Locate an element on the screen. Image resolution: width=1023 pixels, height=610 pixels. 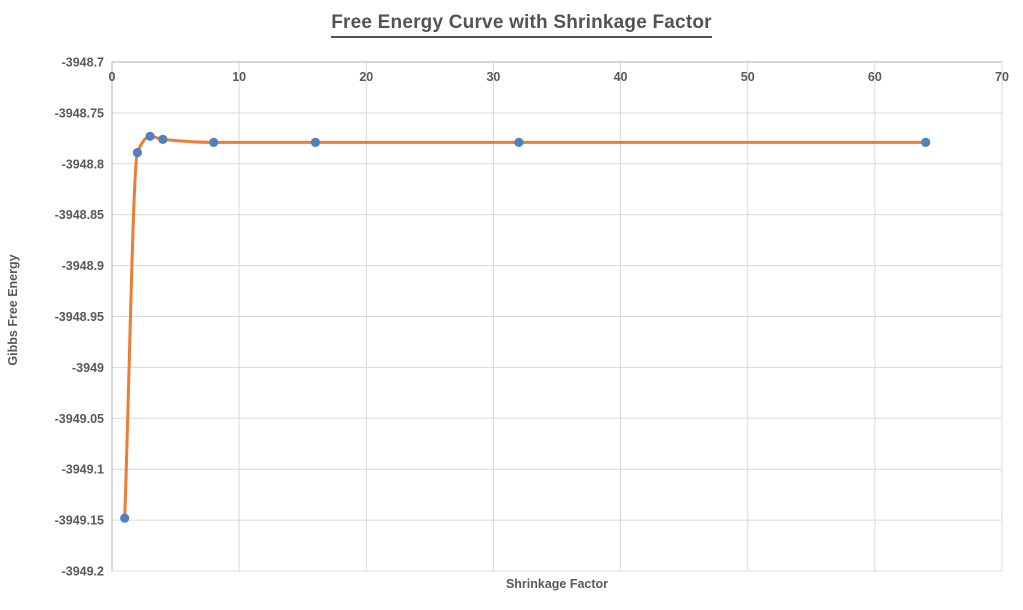
y-tick-label: -3949.05 is located at coordinates (79, 419).